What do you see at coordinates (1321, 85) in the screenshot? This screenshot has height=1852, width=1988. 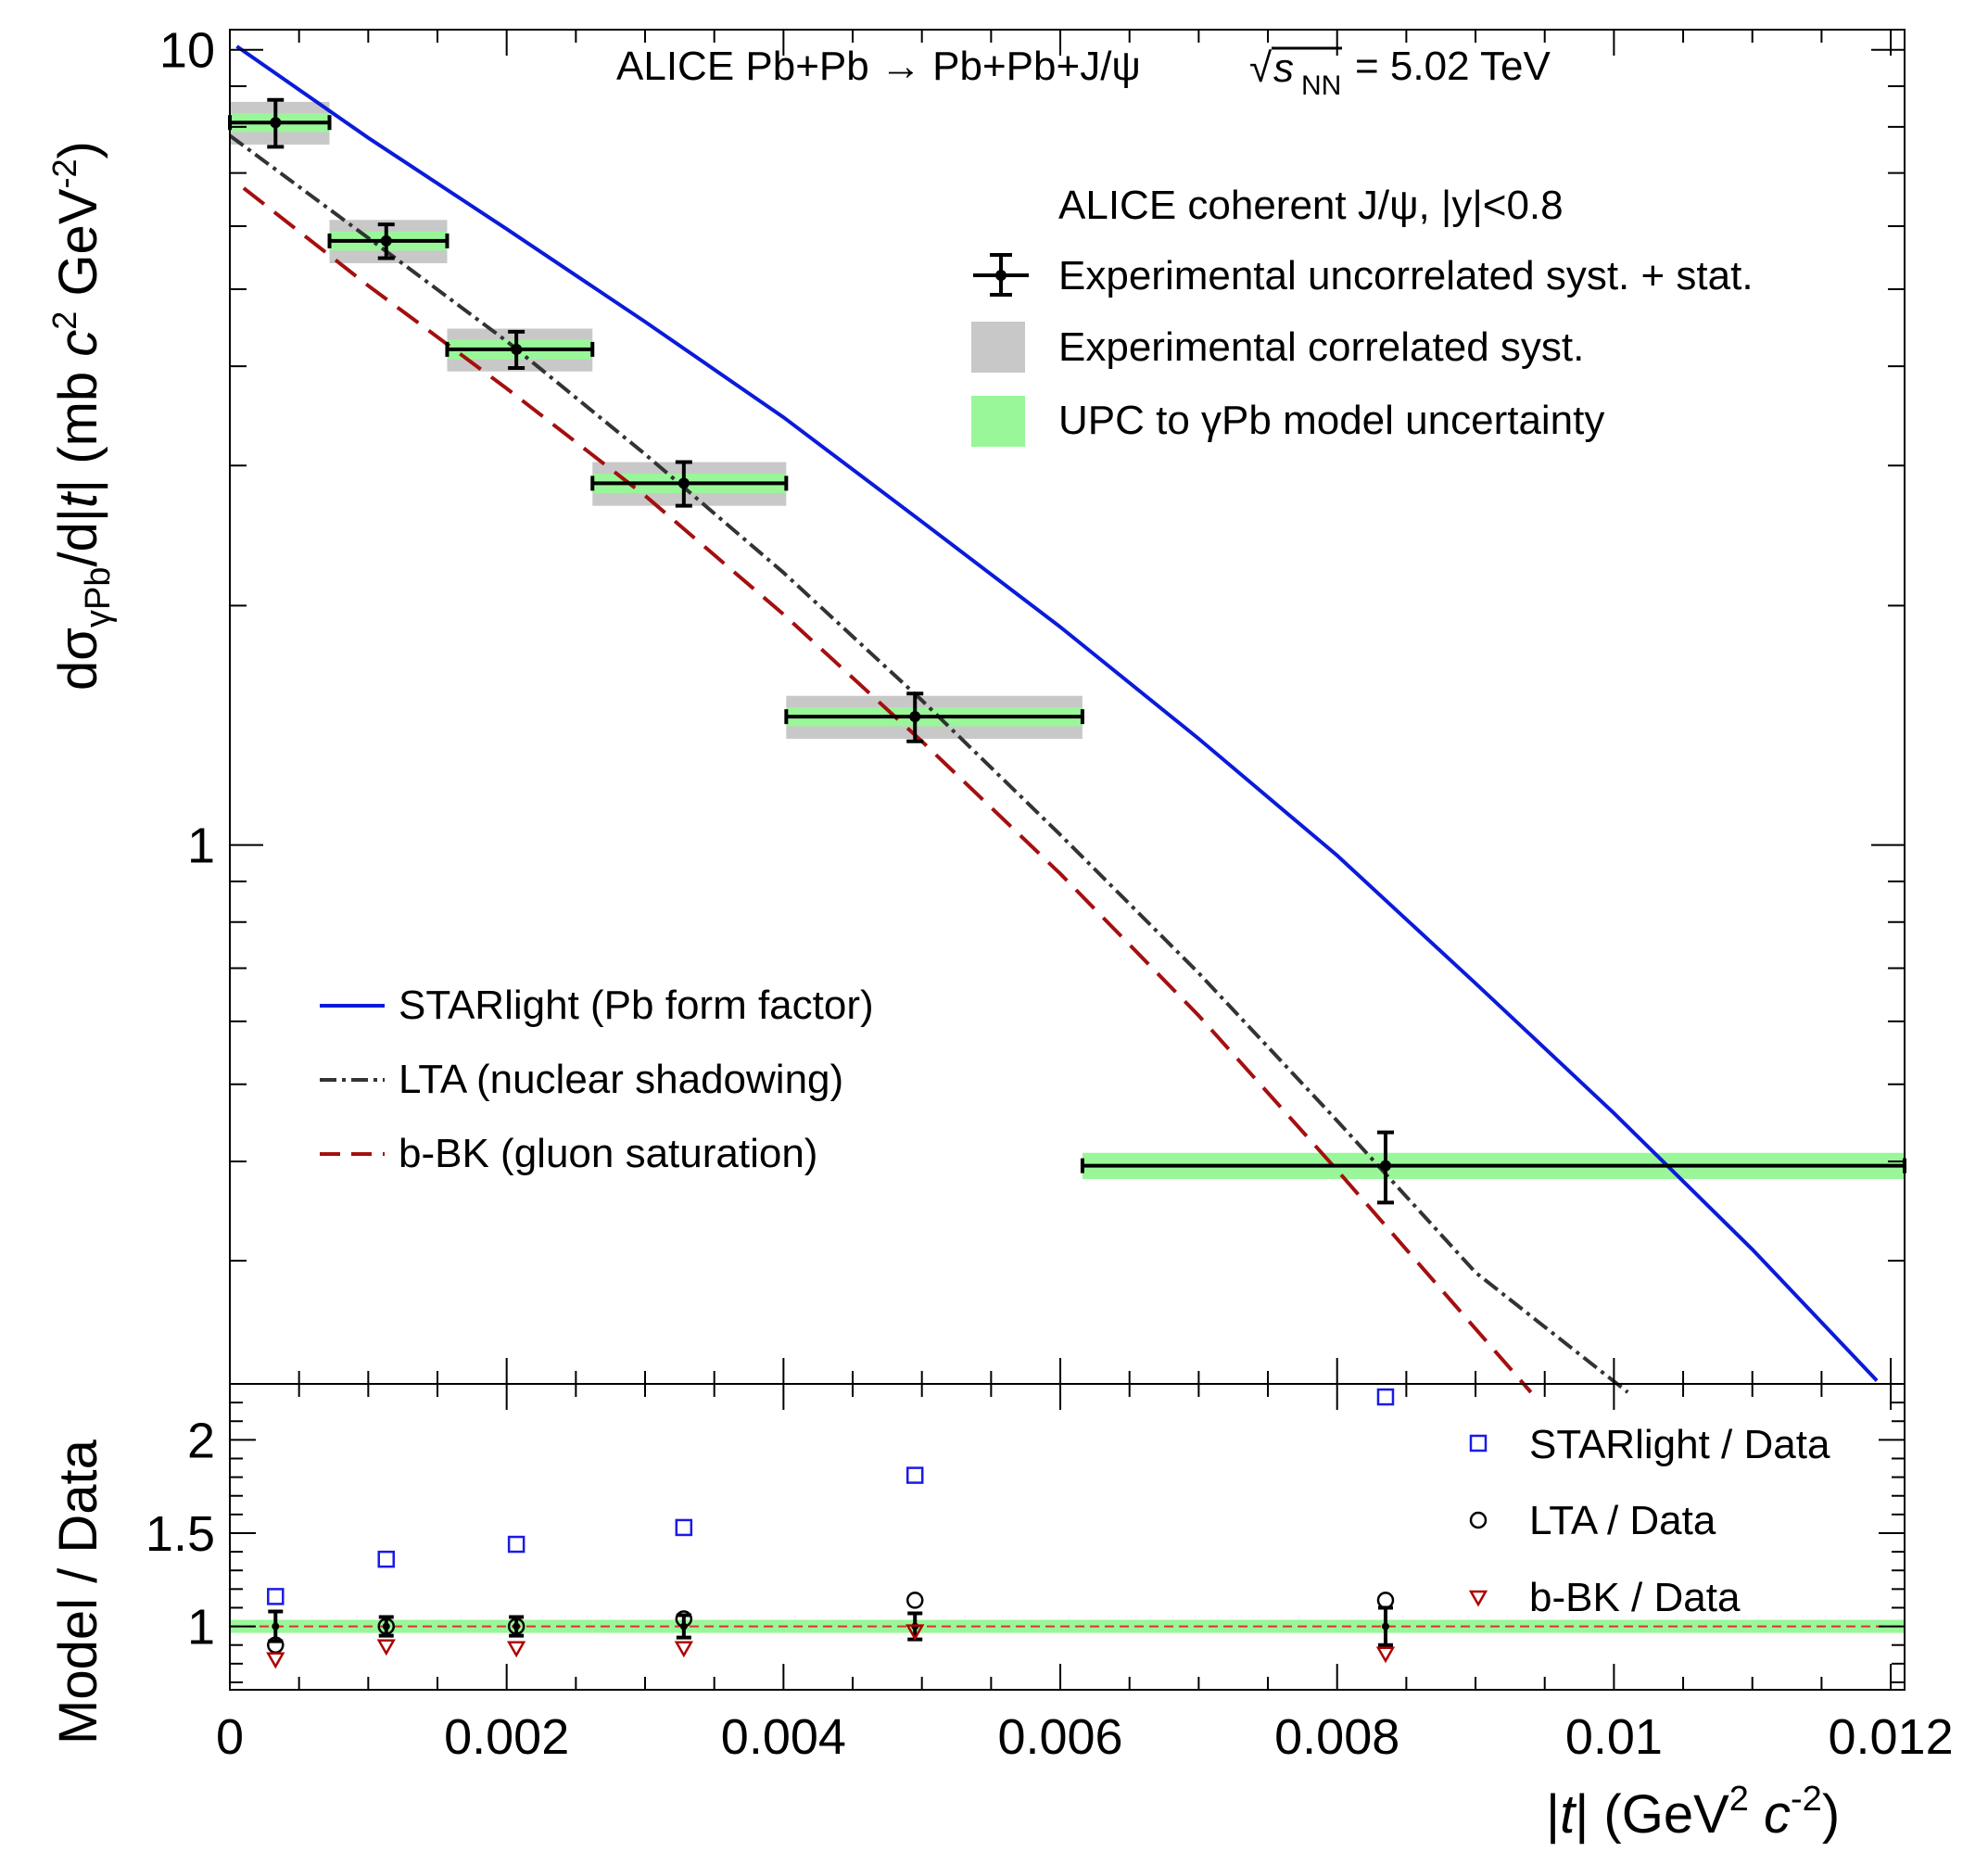 I see `nn-subscript: NN` at bounding box center [1321, 85].